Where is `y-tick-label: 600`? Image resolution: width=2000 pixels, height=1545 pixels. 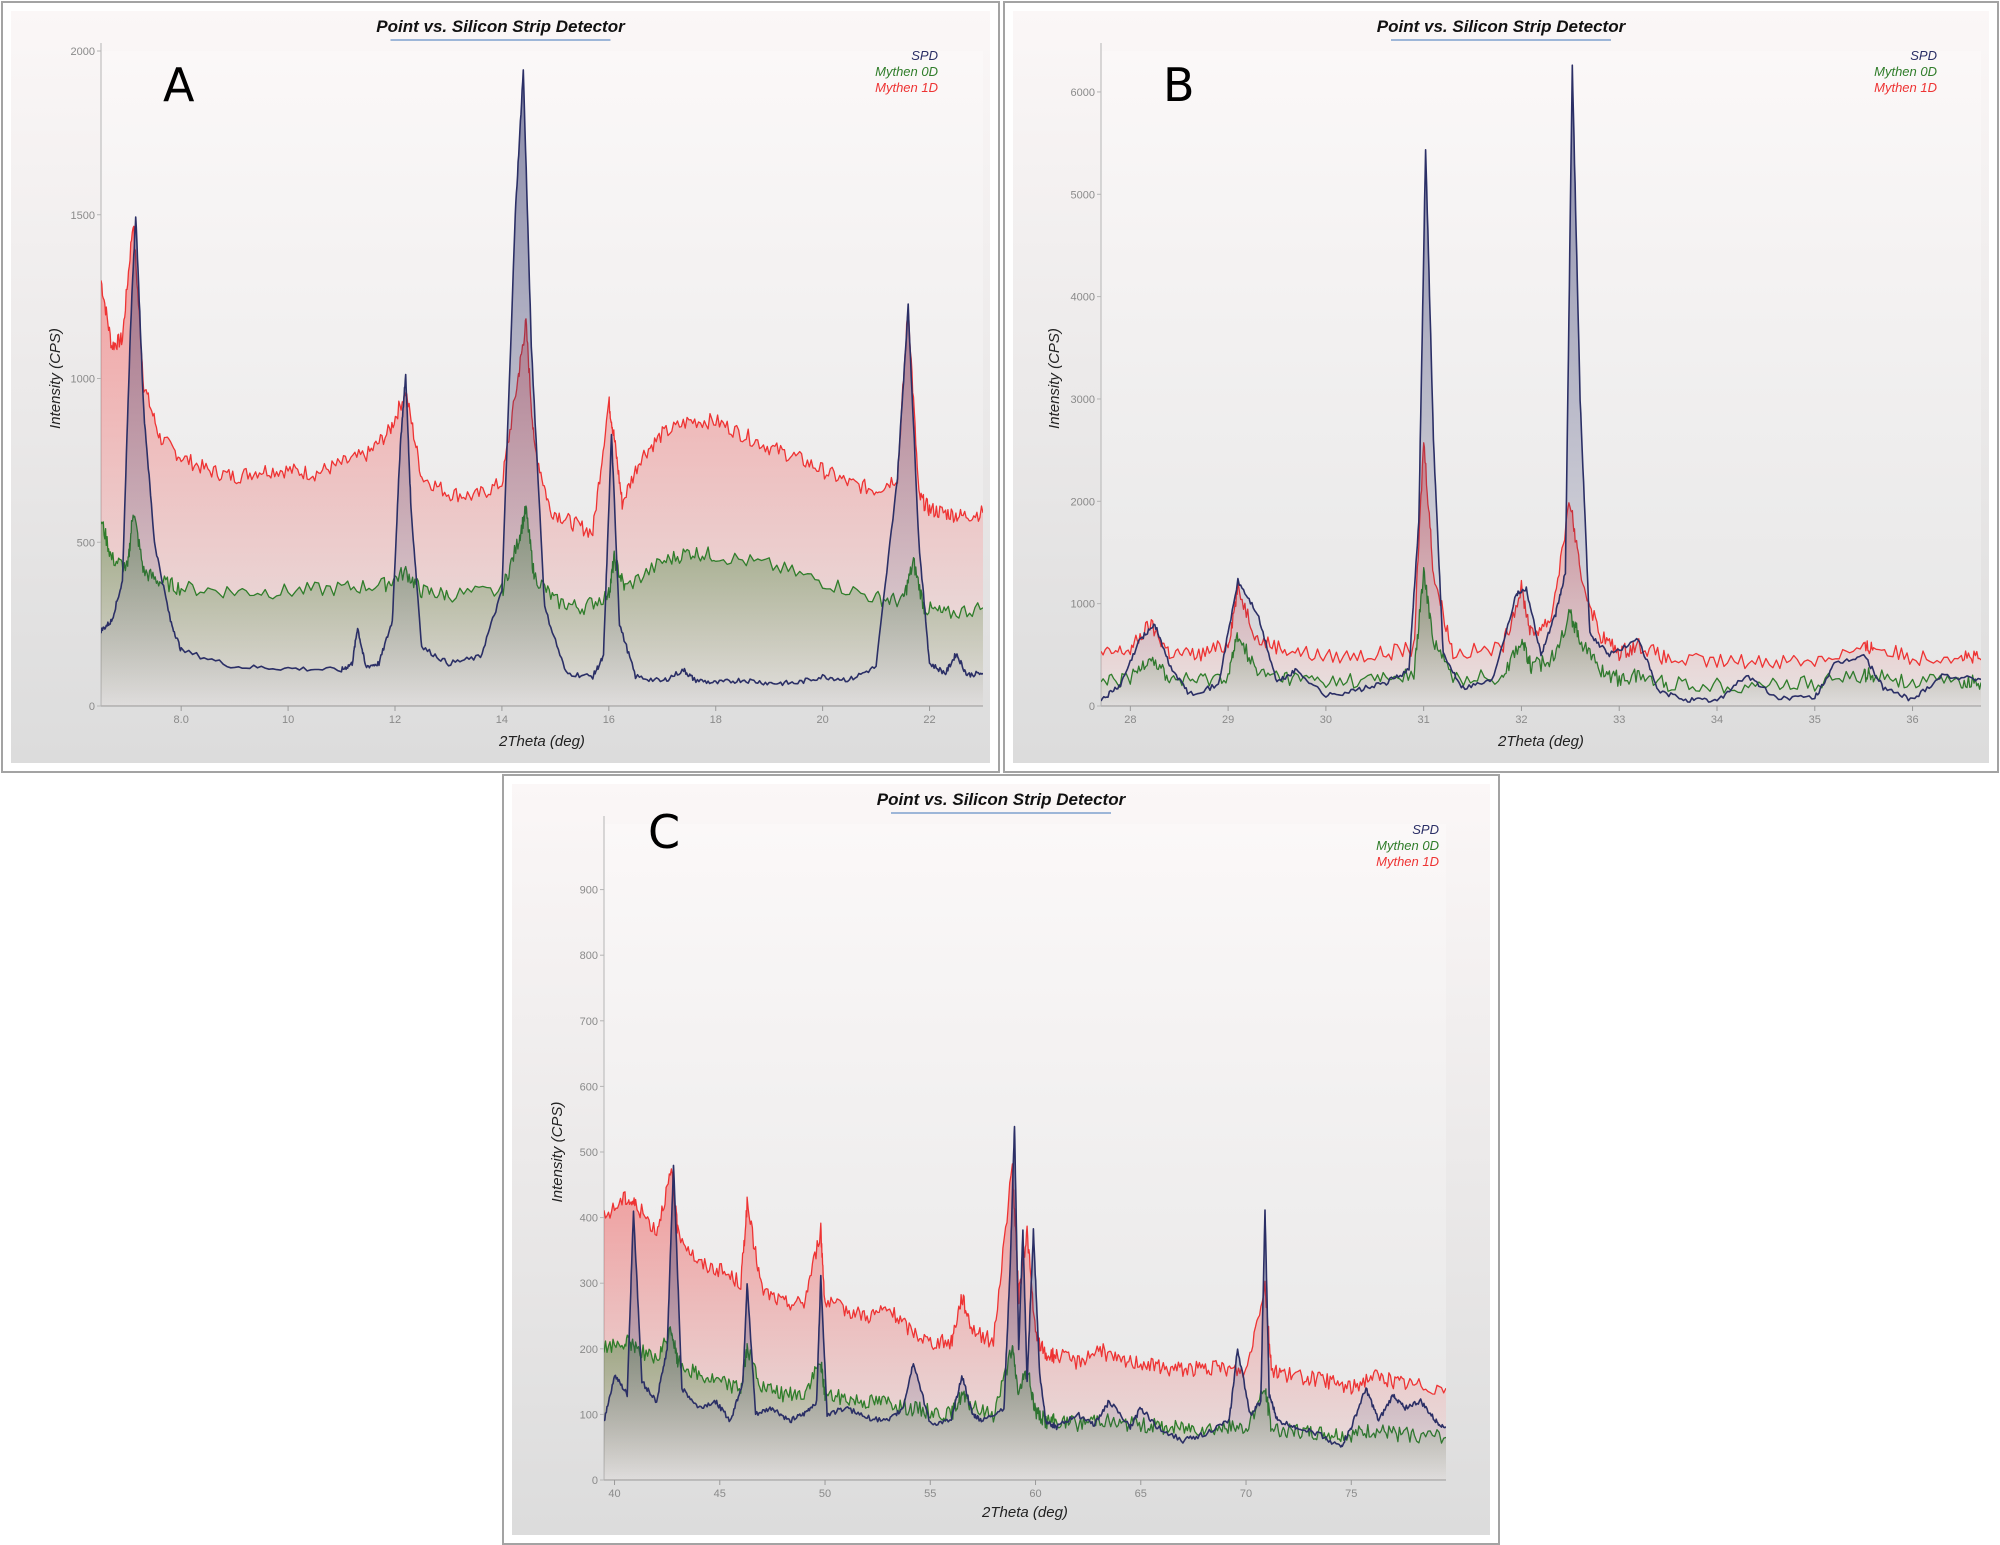
y-tick-label: 600 is located at coordinates (589, 1087).